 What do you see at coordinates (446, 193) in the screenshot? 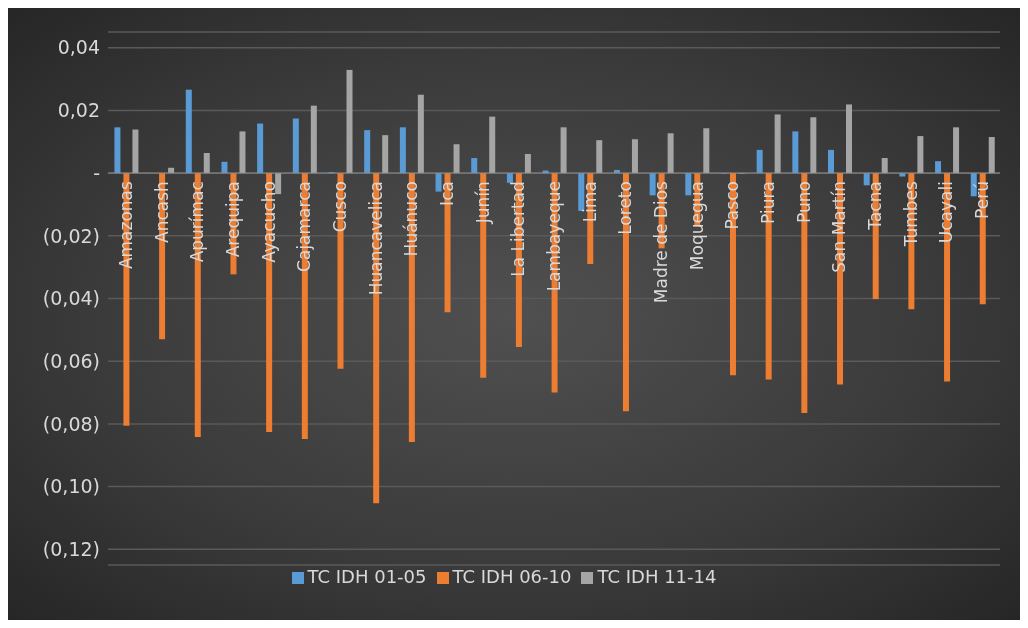
I see `x-tick-label: Ica` at bounding box center [446, 193].